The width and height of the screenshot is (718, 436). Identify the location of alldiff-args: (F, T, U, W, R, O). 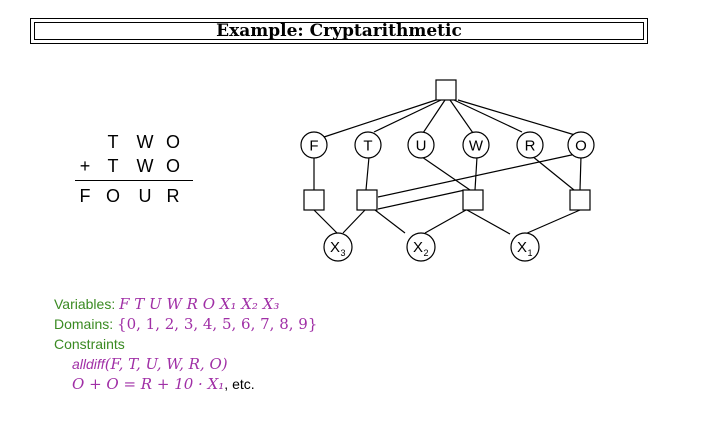
(166, 364).